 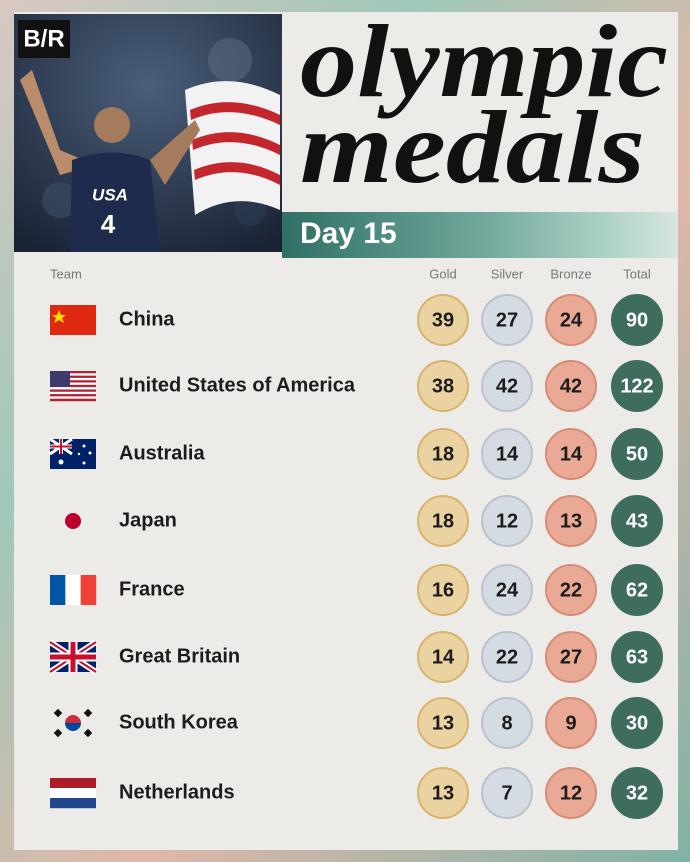 I want to click on flag-disc, so click(x=73, y=521).